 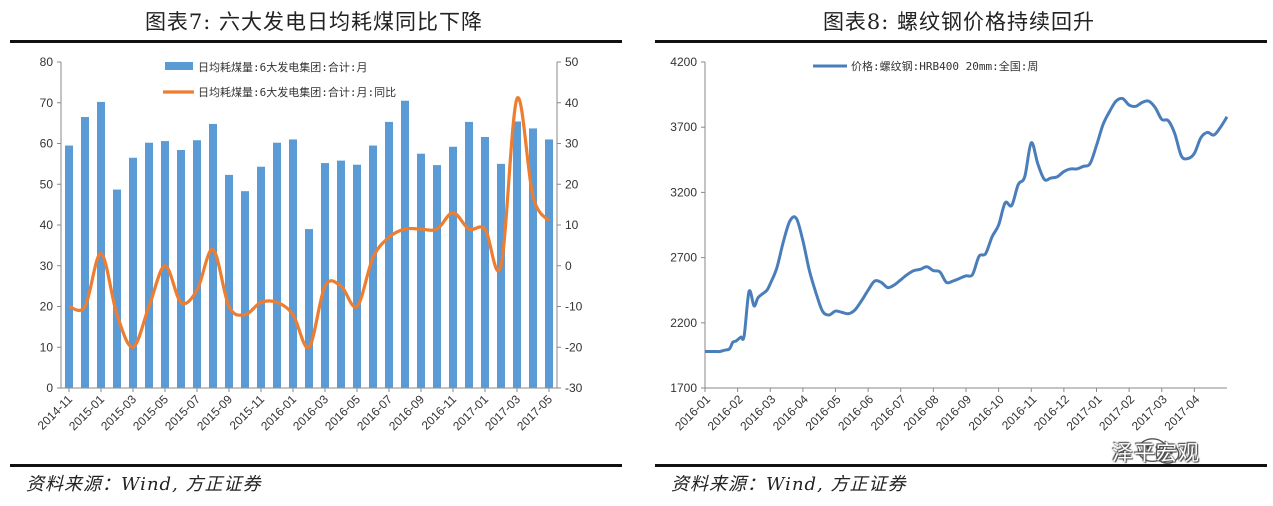 What do you see at coordinates (568, 266) in the screenshot?
I see `right-y-tick-label: 0` at bounding box center [568, 266].